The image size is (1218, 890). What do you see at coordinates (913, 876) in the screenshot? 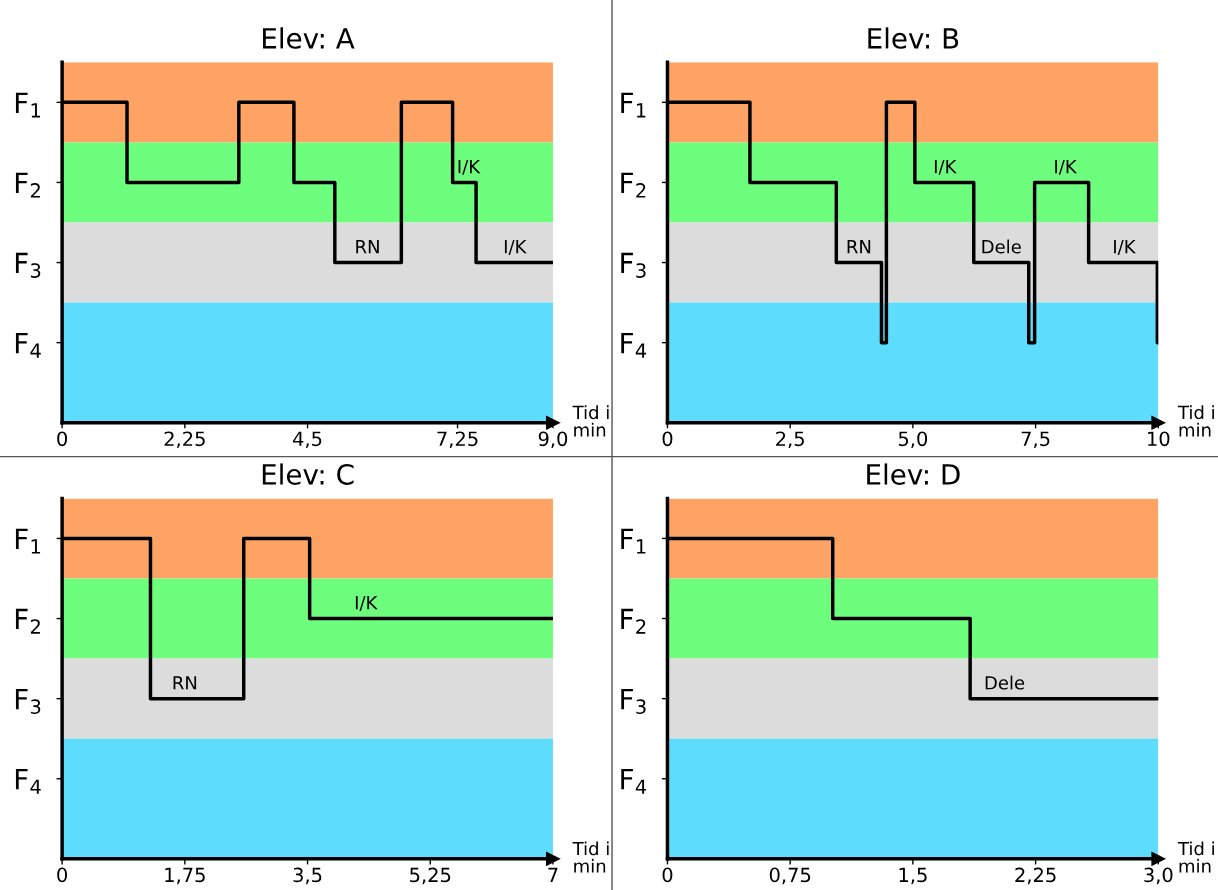
I see `x-tick-label: 1,5` at bounding box center [913, 876].